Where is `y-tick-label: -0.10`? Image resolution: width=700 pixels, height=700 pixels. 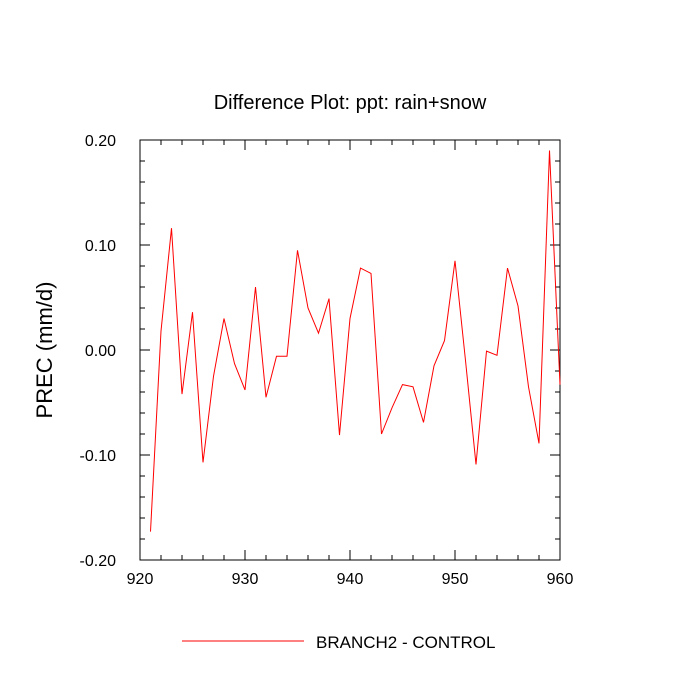
y-tick-label: -0.10 is located at coordinates (98, 456).